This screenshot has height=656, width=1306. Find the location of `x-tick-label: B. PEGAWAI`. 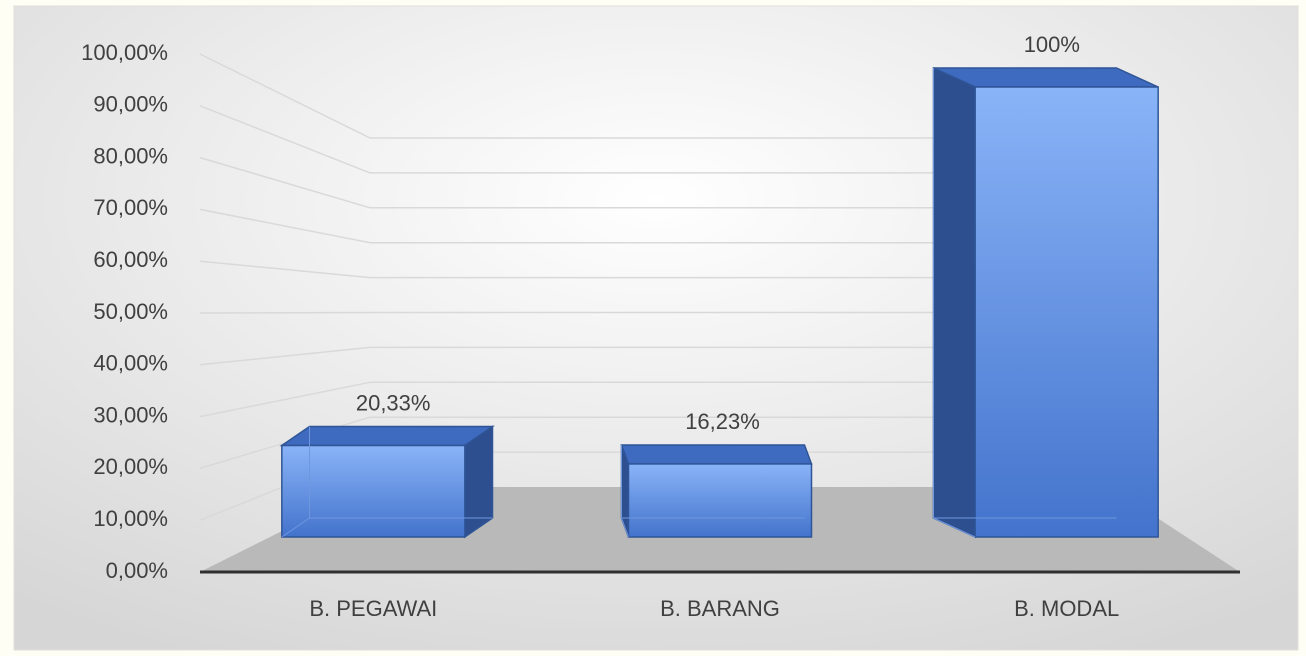

x-tick-label: B. PEGAWAI is located at coordinates (373, 608).